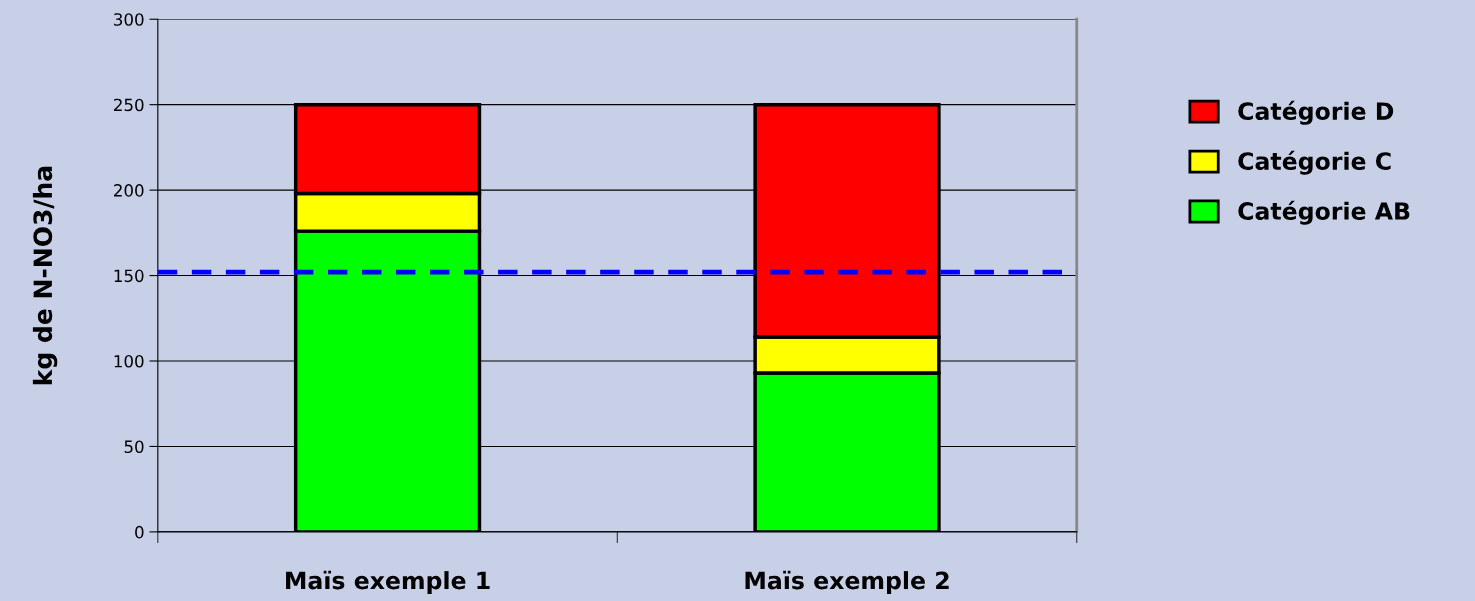 This screenshot has height=601, width=1475. What do you see at coordinates (129, 276) in the screenshot?
I see `y-tick-label: 150` at bounding box center [129, 276].